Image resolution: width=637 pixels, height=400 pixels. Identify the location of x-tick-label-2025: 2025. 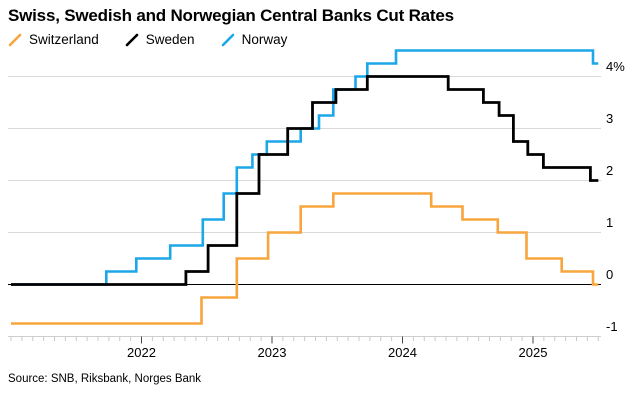
(533, 352).